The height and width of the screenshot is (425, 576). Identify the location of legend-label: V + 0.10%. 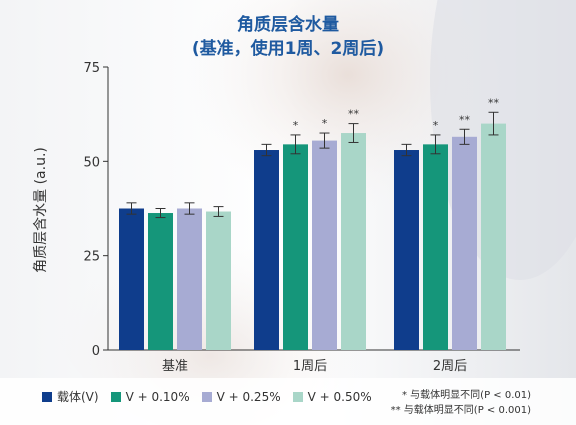
(157, 396).